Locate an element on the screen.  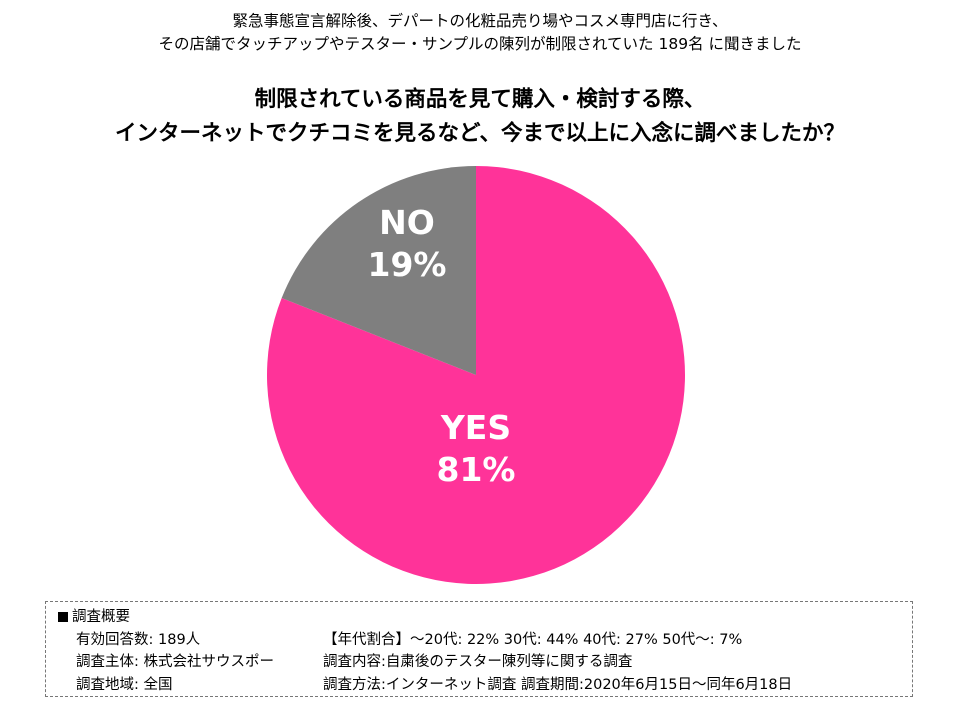
summary-respondents: 有効回答数: 189人 is located at coordinates (138, 639).